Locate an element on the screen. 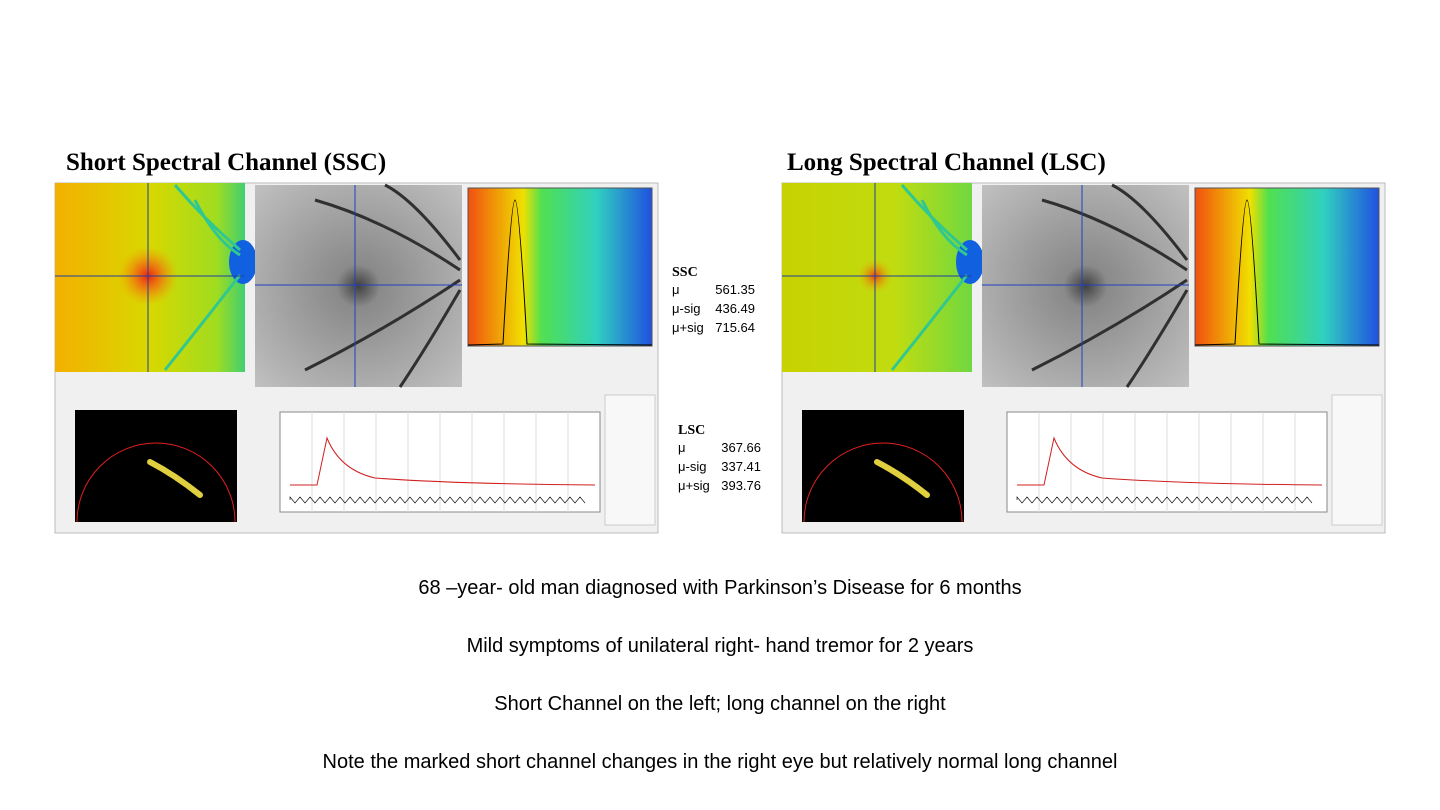 This screenshot has height=810, width=1440. panel-title: Long Spectral Channel (LSC) is located at coordinates (946, 162).